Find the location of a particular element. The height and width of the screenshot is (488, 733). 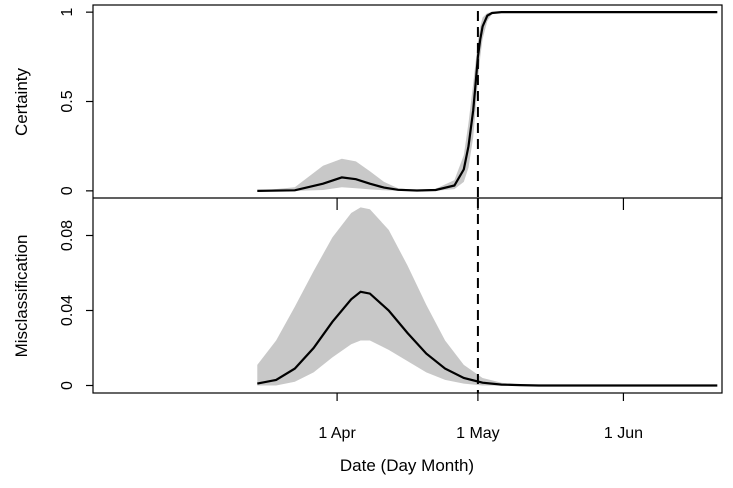

y-tick-label: 0.04 is located at coordinates (67, 310).